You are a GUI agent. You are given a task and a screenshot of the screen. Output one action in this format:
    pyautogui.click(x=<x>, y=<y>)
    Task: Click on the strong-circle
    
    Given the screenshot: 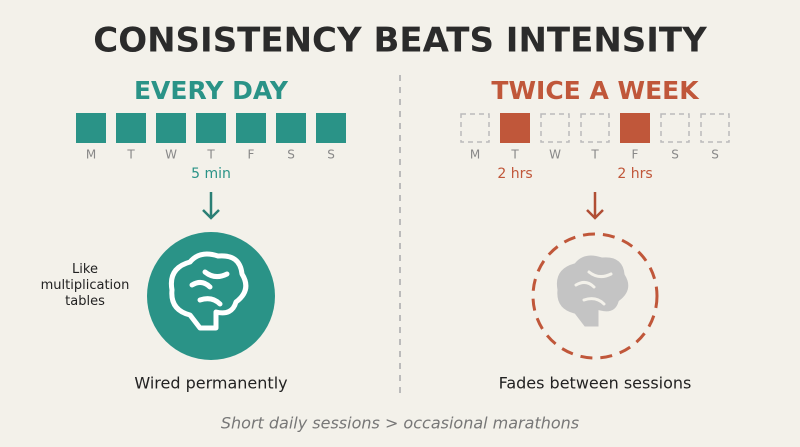 What is the action you would take?
    pyautogui.click(x=211, y=296)
    